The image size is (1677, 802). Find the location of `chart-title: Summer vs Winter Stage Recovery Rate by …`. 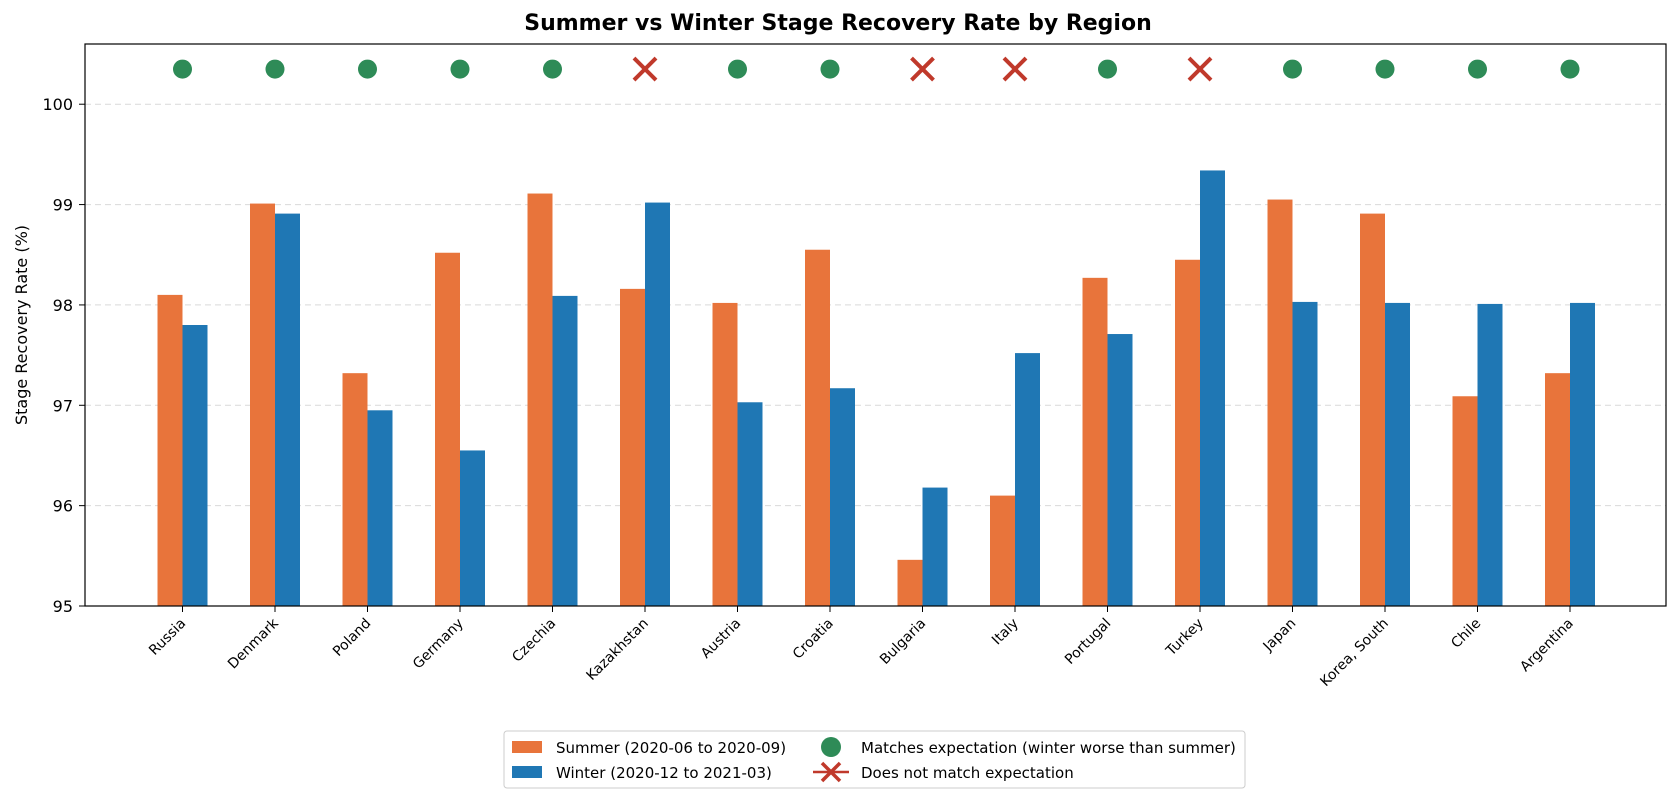

chart-title: Summer vs Winter Stage Recovery Rate by … is located at coordinates (838, 23).